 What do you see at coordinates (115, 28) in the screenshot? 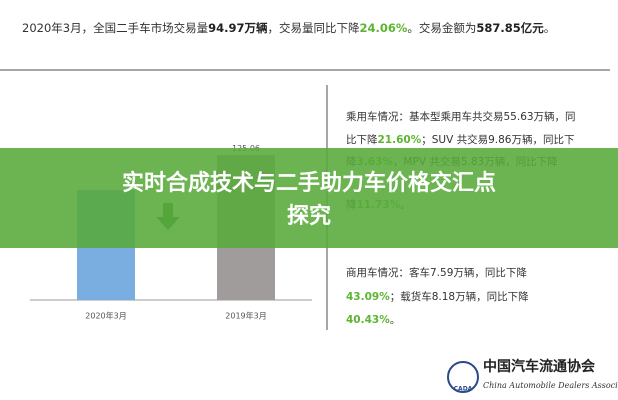
I see `text-segment: 2020年3月，全国二手车市场交易量` at bounding box center [115, 28].